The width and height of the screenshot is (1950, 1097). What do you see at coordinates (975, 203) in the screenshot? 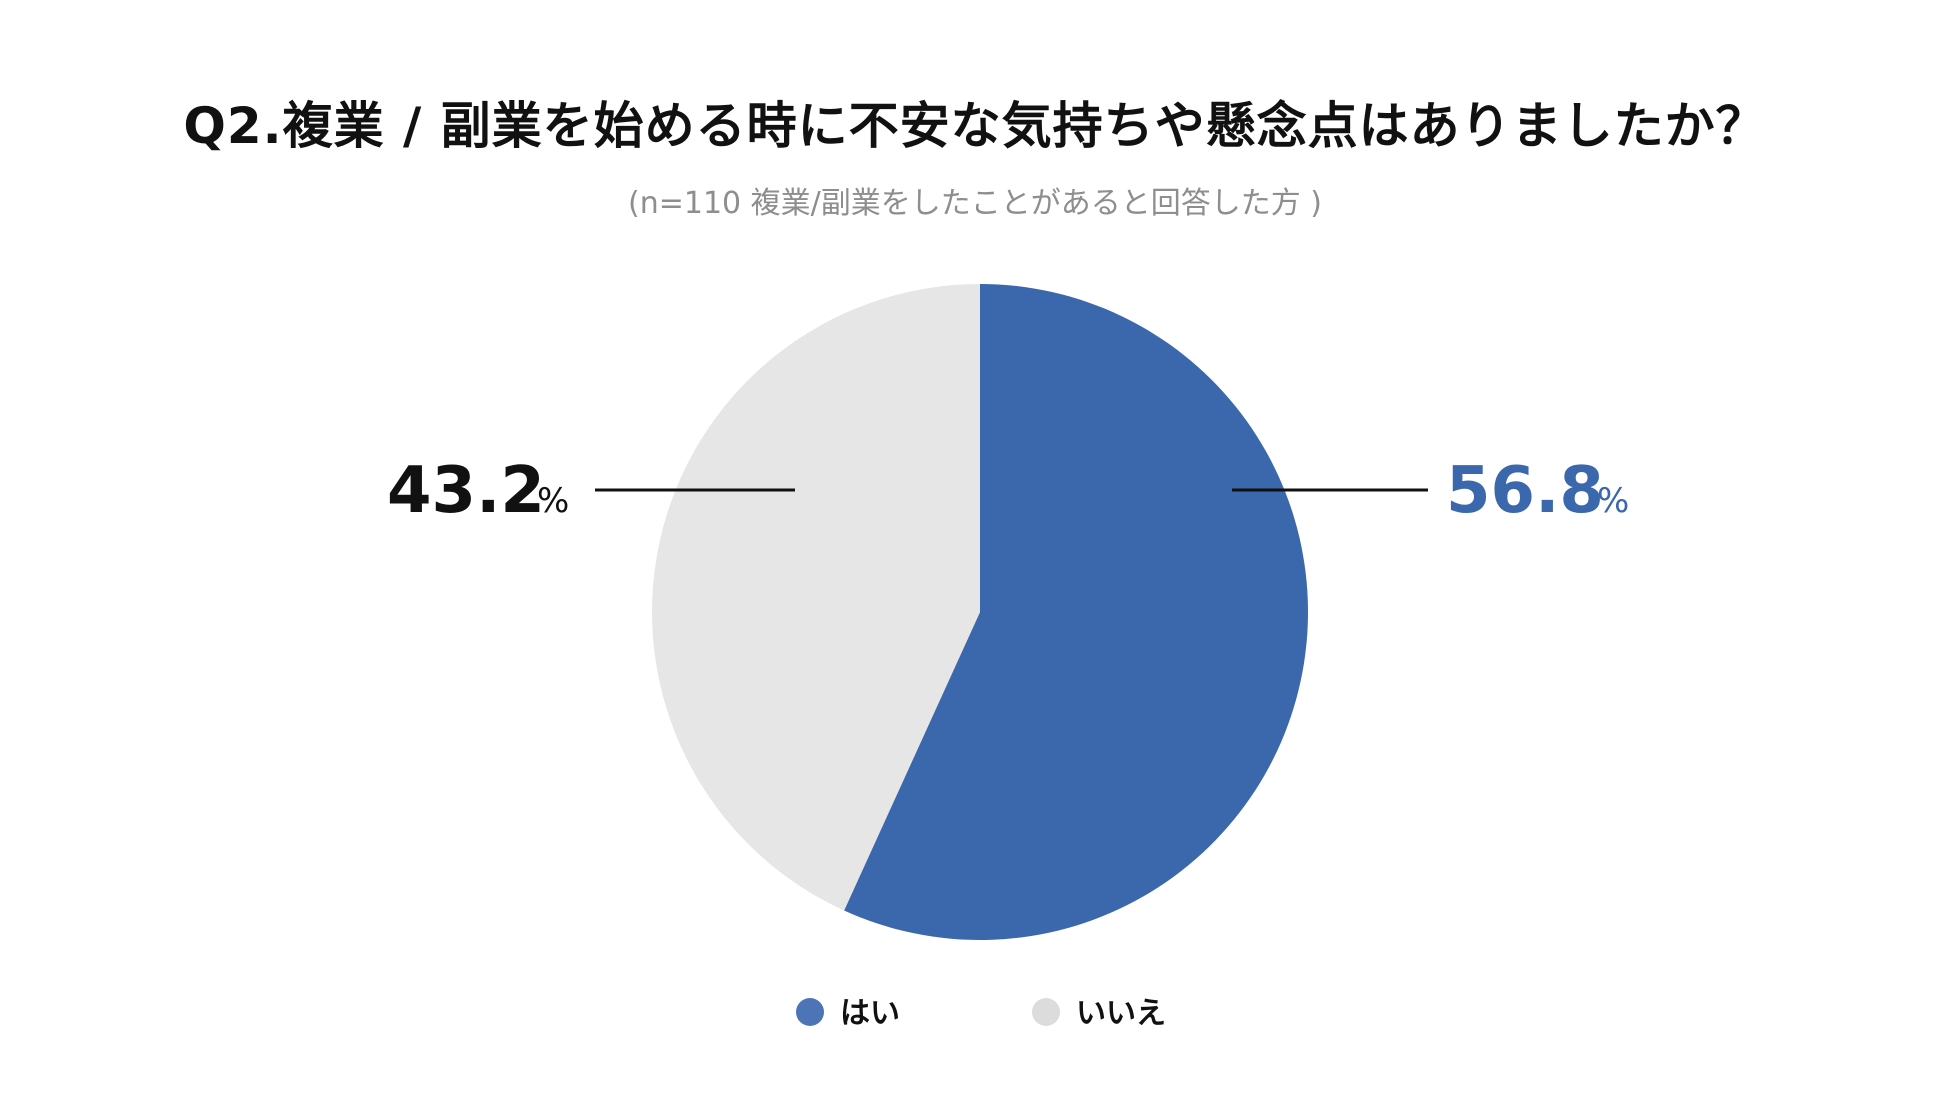
I see `chart-subtitle: (n=110 複業/副業をしたことがあると回答した方 )` at bounding box center [975, 203].